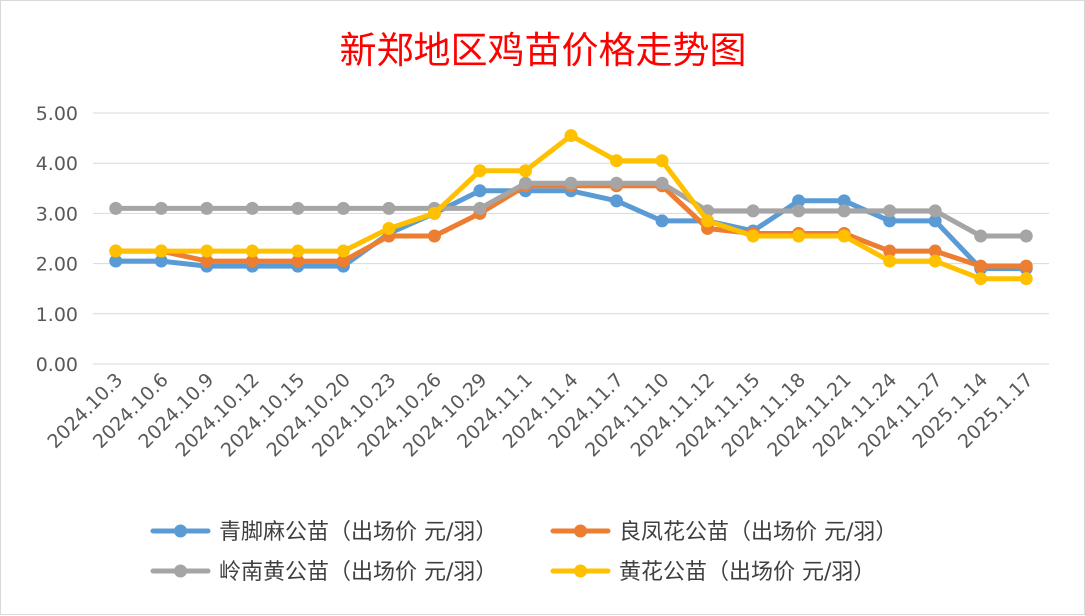  What do you see at coordinates (57, 114) in the screenshot?
I see `y-tick-label: 5.00` at bounding box center [57, 114].